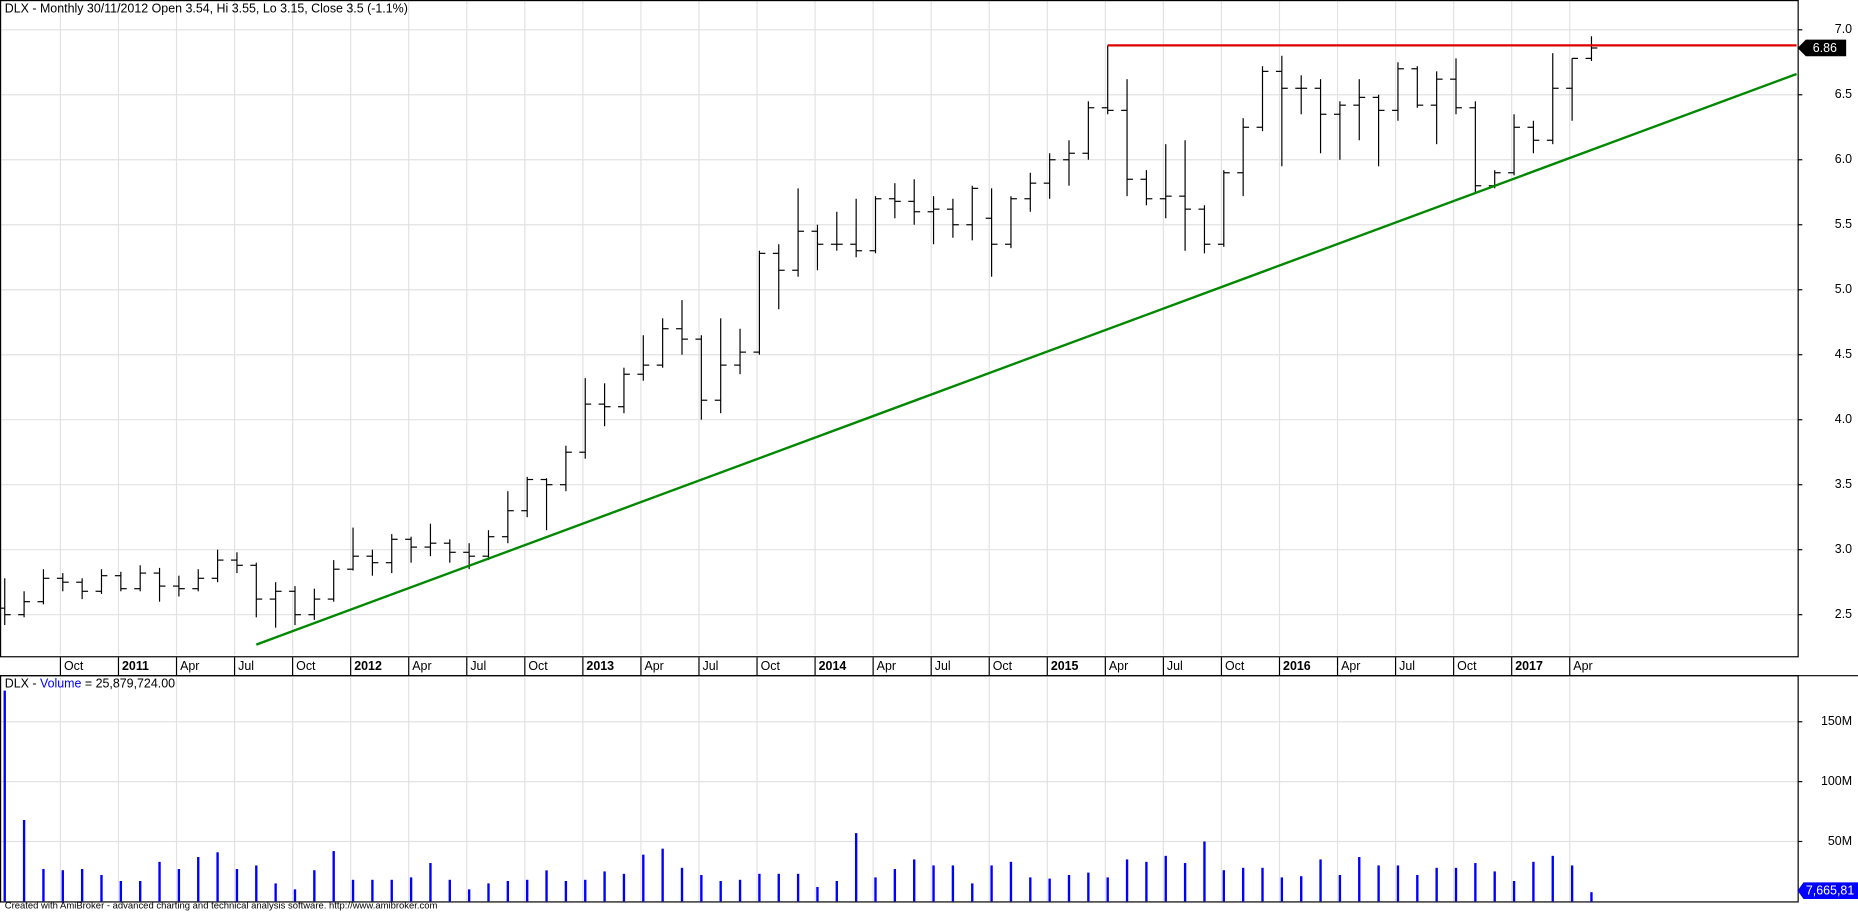 Image resolution: width=1858 pixels, height=912 pixels. Describe the element at coordinates (1843, 94) in the screenshot. I see `y-tick-label: 6.5` at that location.